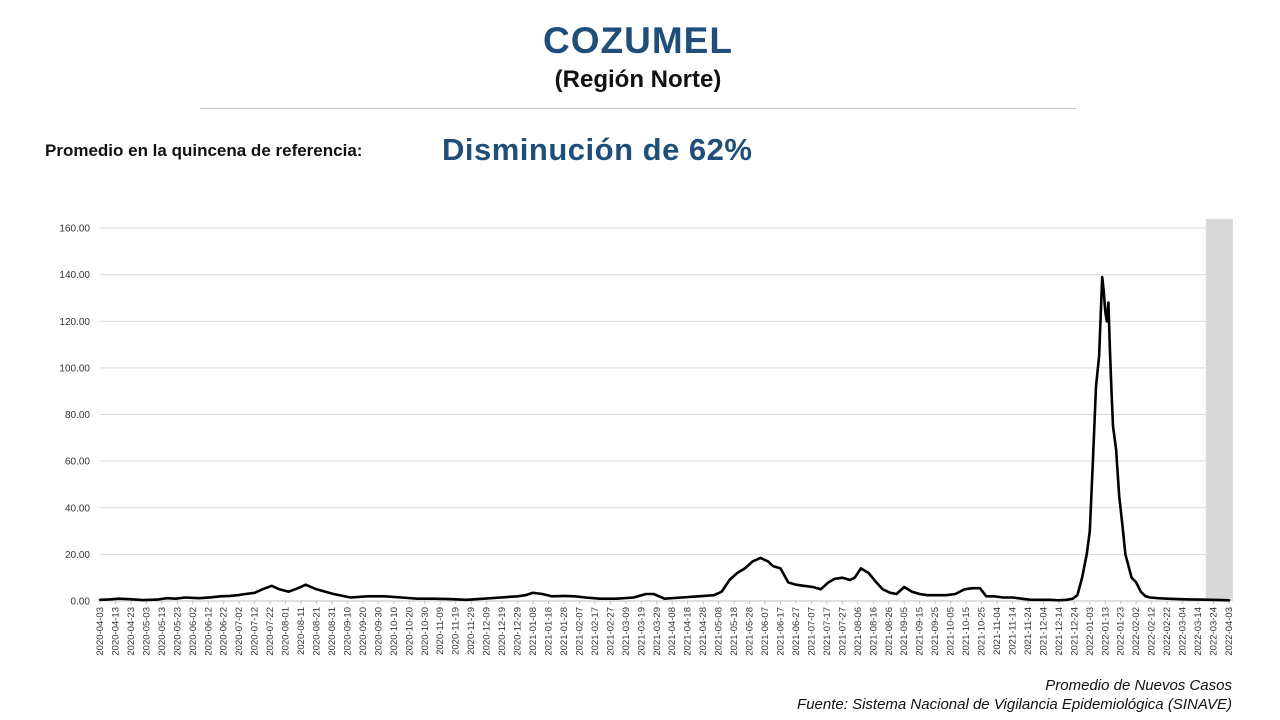 Image resolution: width=1280 pixels, height=720 pixels. Describe the element at coordinates (502, 631) in the screenshot. I see `x-tick-label: 2020-12-19` at that location.